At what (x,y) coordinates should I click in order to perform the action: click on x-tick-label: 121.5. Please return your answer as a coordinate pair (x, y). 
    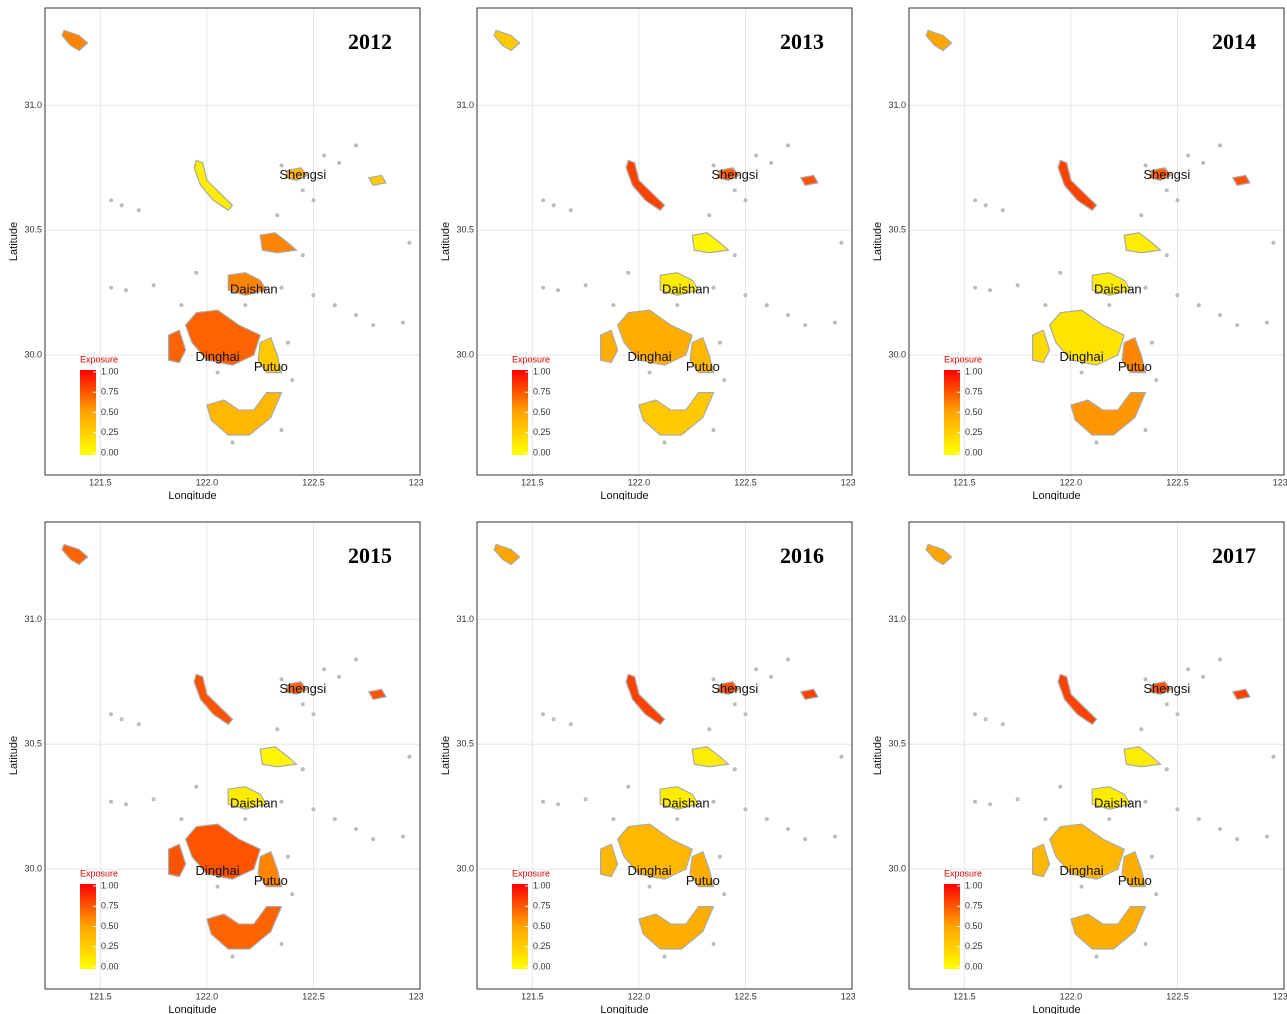
    Looking at the image, I should click on (100, 996).